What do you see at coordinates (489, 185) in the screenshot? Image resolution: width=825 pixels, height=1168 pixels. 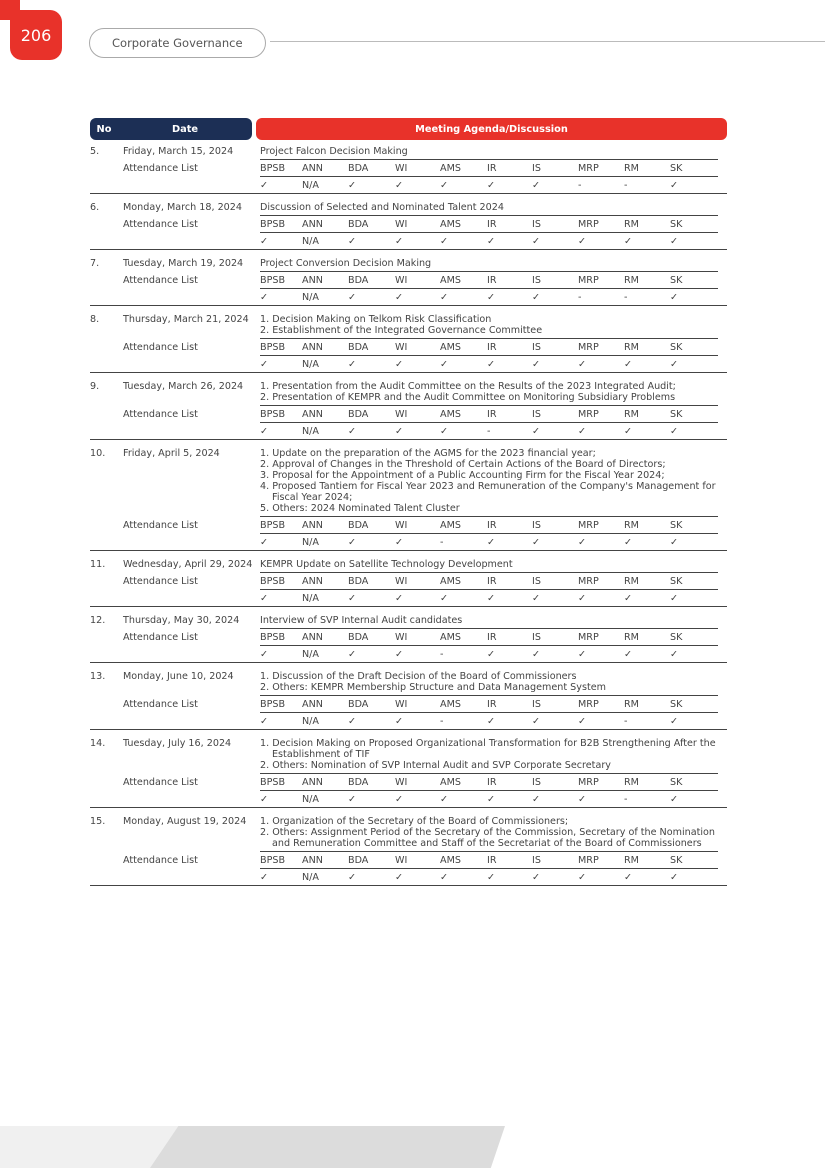 I see `marks-row: ✓ N/A ✓ ✓ ✓ ✓ ✓ - - ✓` at bounding box center [489, 185].